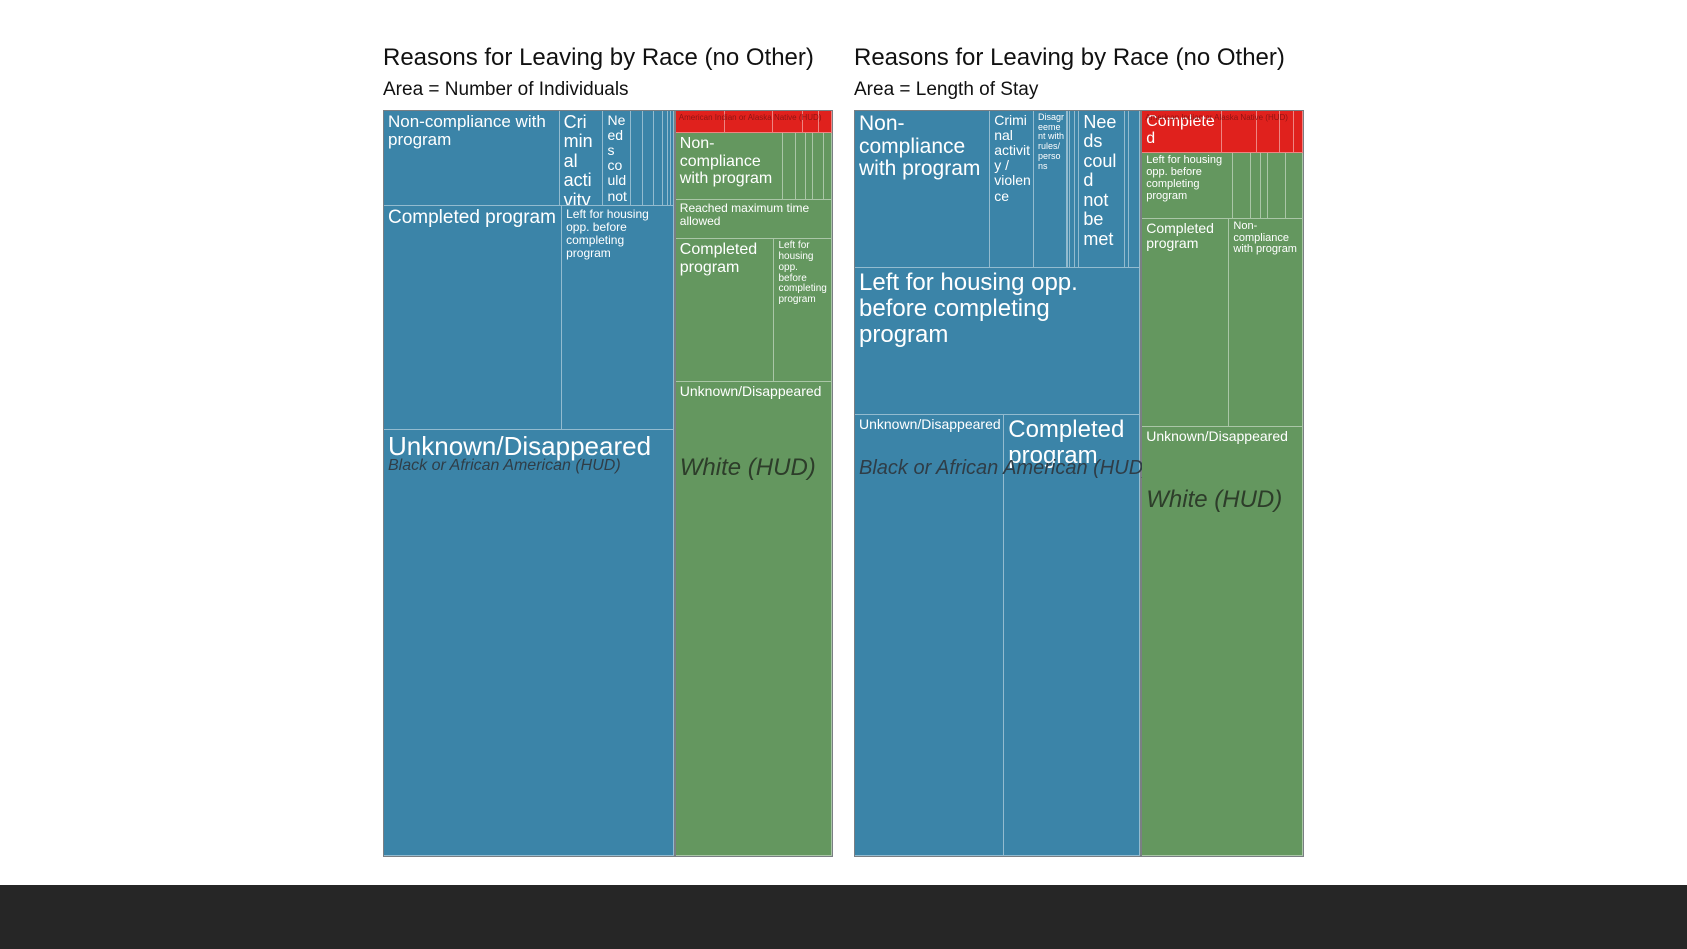 Image resolution: width=1687 pixels, height=949 pixels. I want to click on cell-label: Disagreement with rules/ persons, so click(1050, 141).